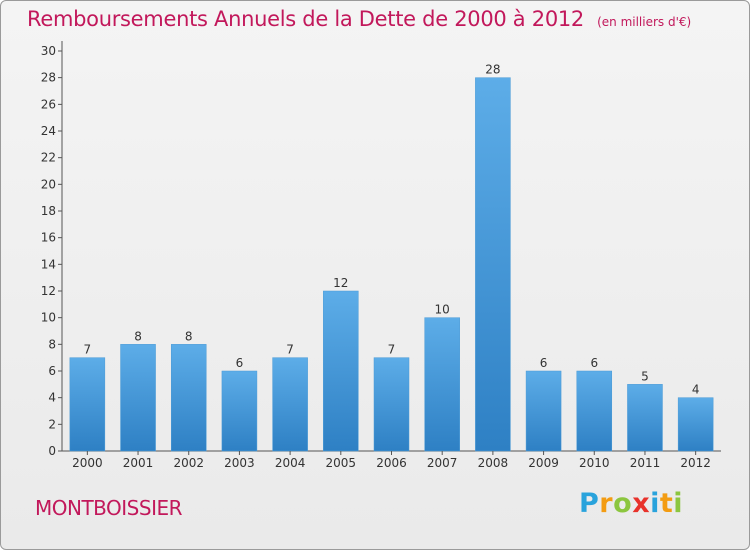  Describe the element at coordinates (48, 158) in the screenshot. I see `y-tick-label: 22` at that location.